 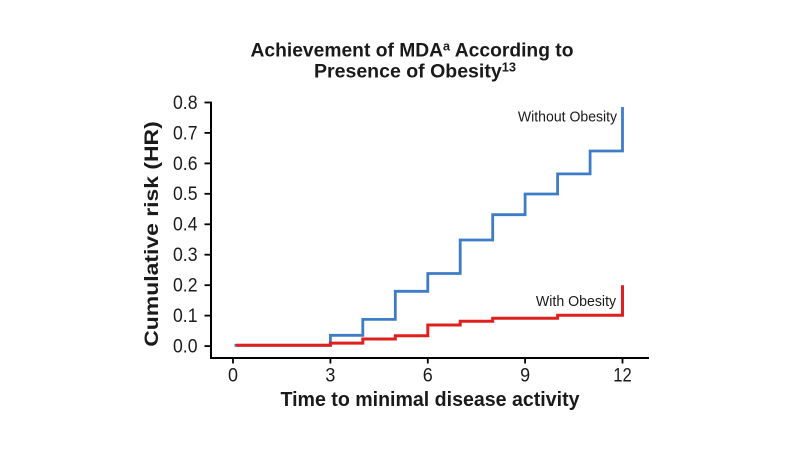 I want to click on svg-text: 0.5, so click(x=185, y=194).